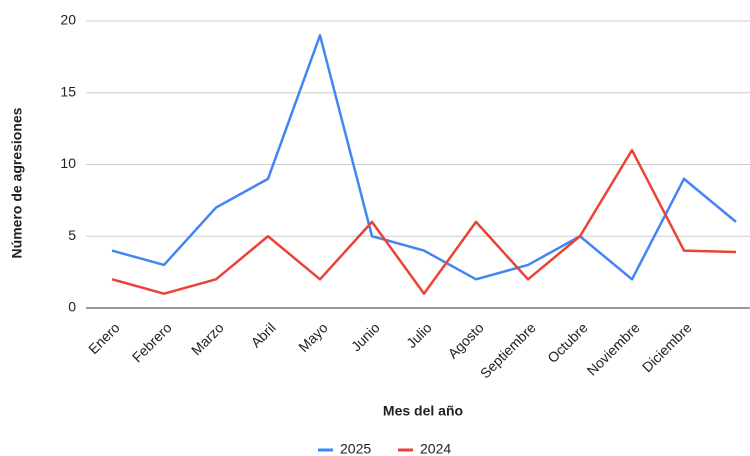  What do you see at coordinates (263, 334) in the screenshot?
I see `x-tick-label: Abril` at bounding box center [263, 334].